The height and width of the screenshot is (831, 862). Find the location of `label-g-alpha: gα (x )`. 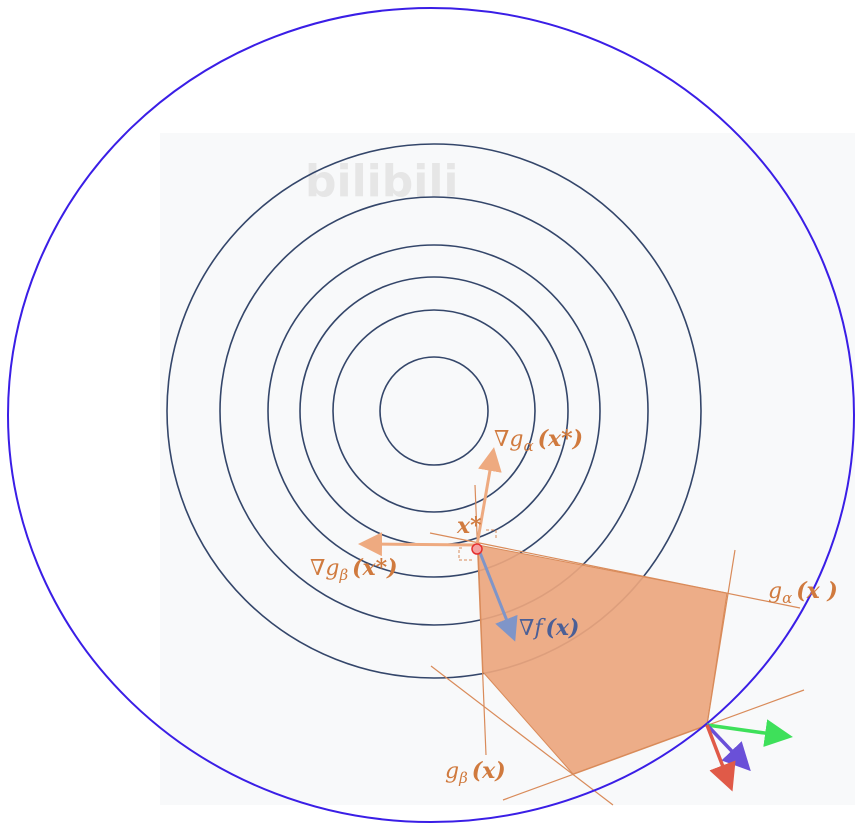

label-g-alpha: gα (x ) is located at coordinates (803, 592).